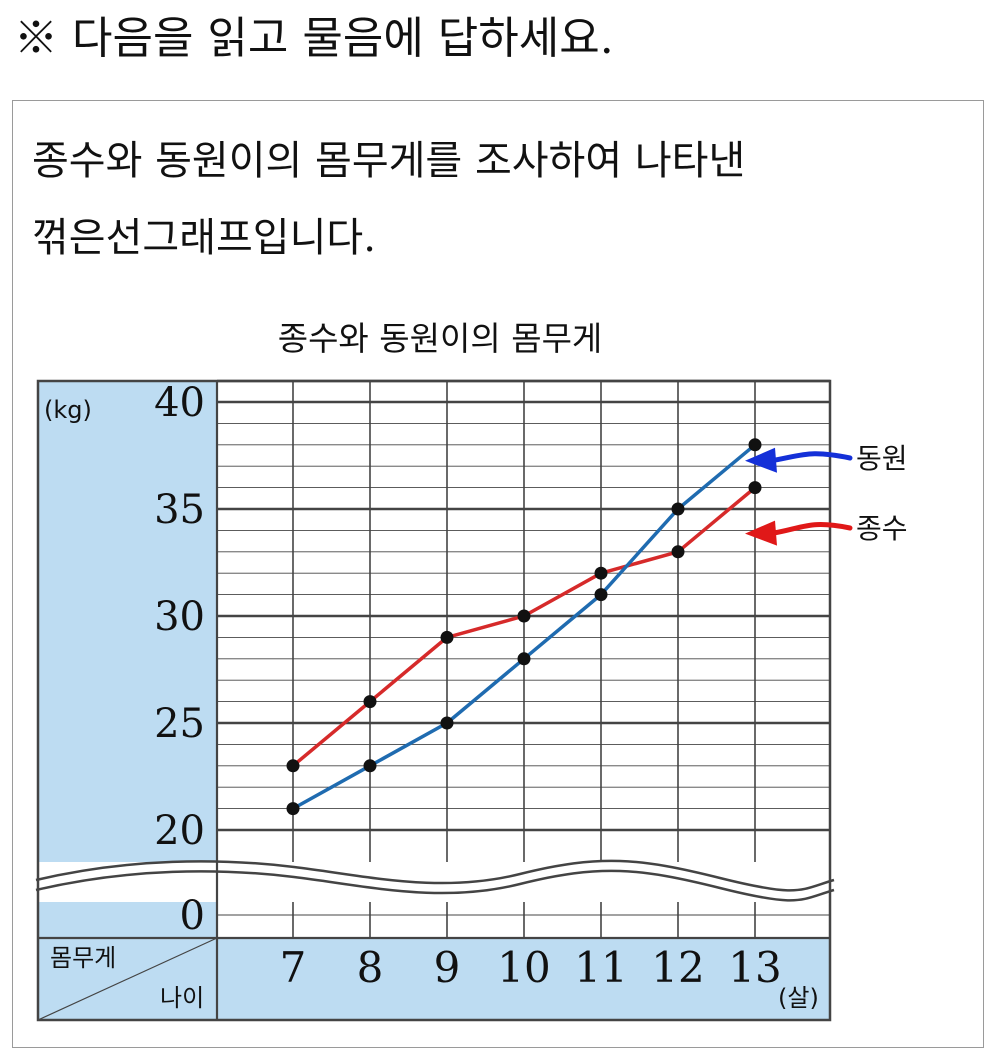 The width and height of the screenshot is (993, 1054). I want to click on annotation-arrow-종수, so click(810, 529).